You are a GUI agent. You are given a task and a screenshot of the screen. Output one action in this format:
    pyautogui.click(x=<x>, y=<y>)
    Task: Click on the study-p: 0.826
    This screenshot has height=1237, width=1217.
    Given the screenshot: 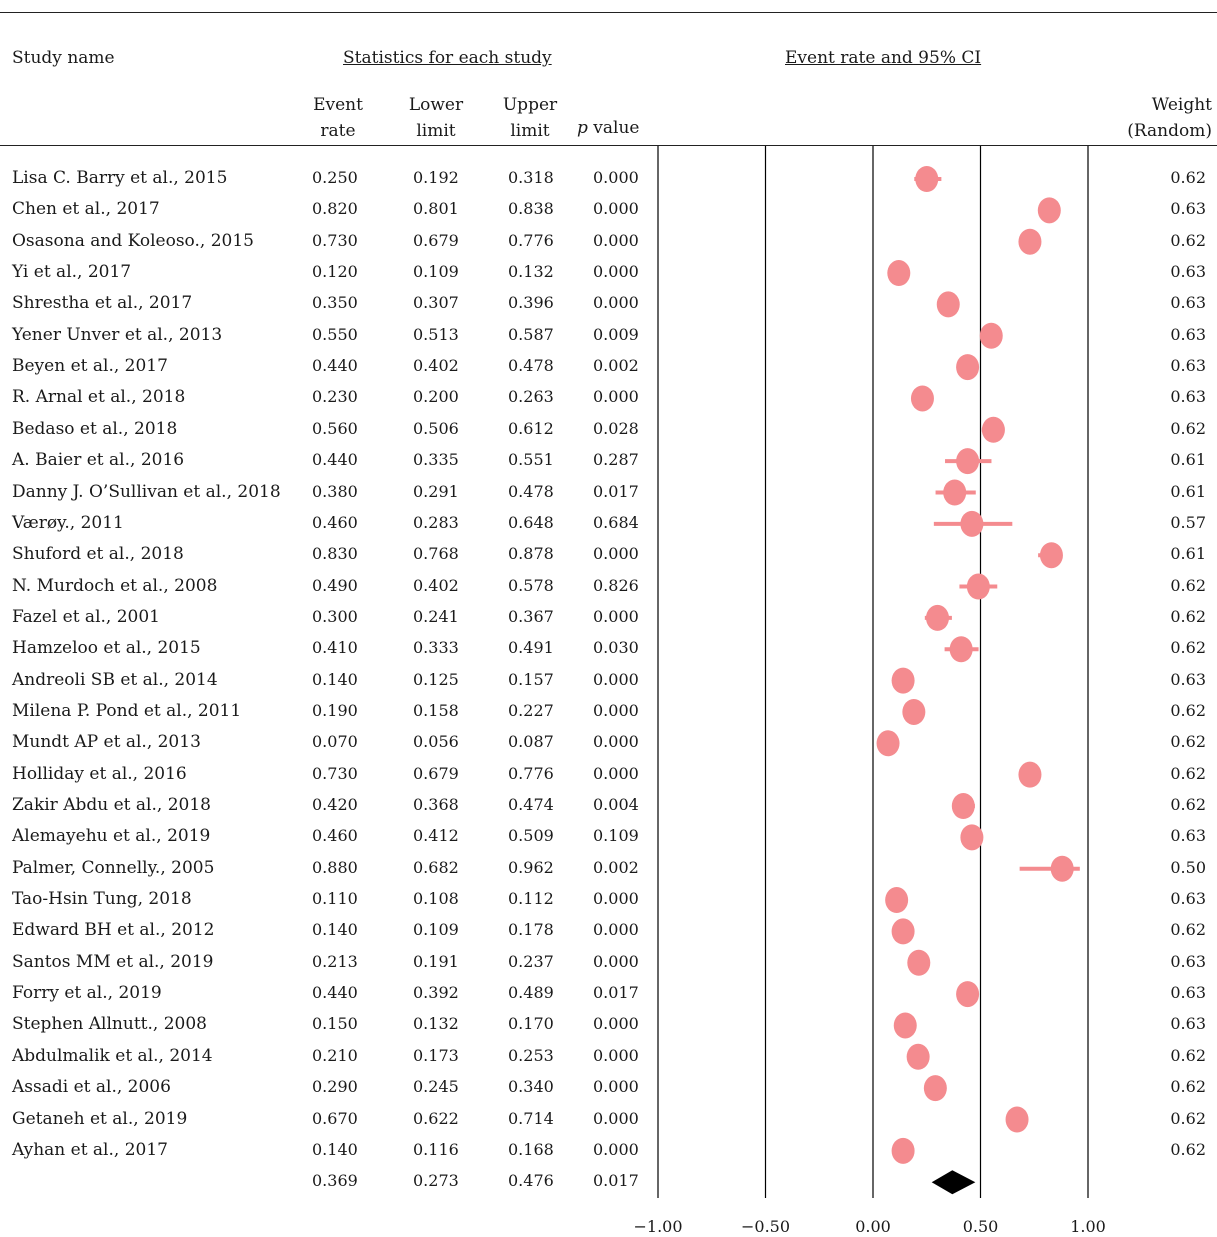 What is the action you would take?
    pyautogui.click(x=616, y=585)
    